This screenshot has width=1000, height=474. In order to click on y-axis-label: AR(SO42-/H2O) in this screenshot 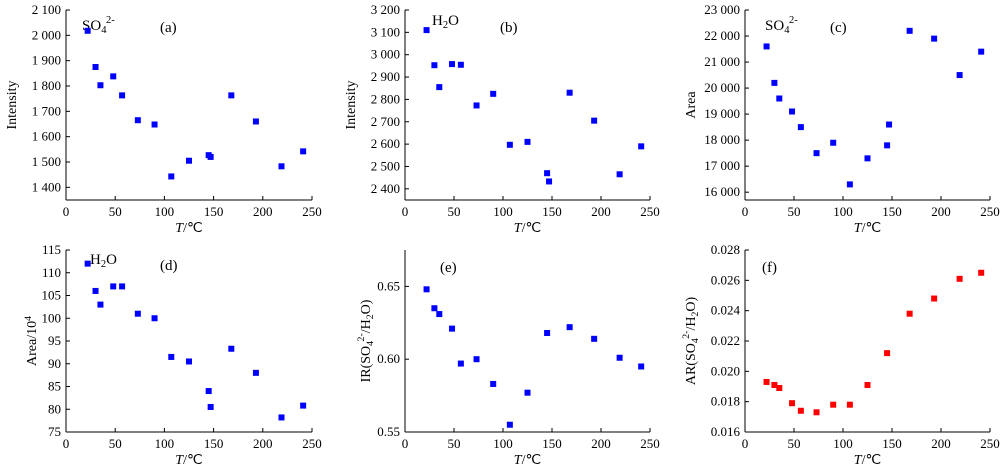, I will do `click(691, 341)`.